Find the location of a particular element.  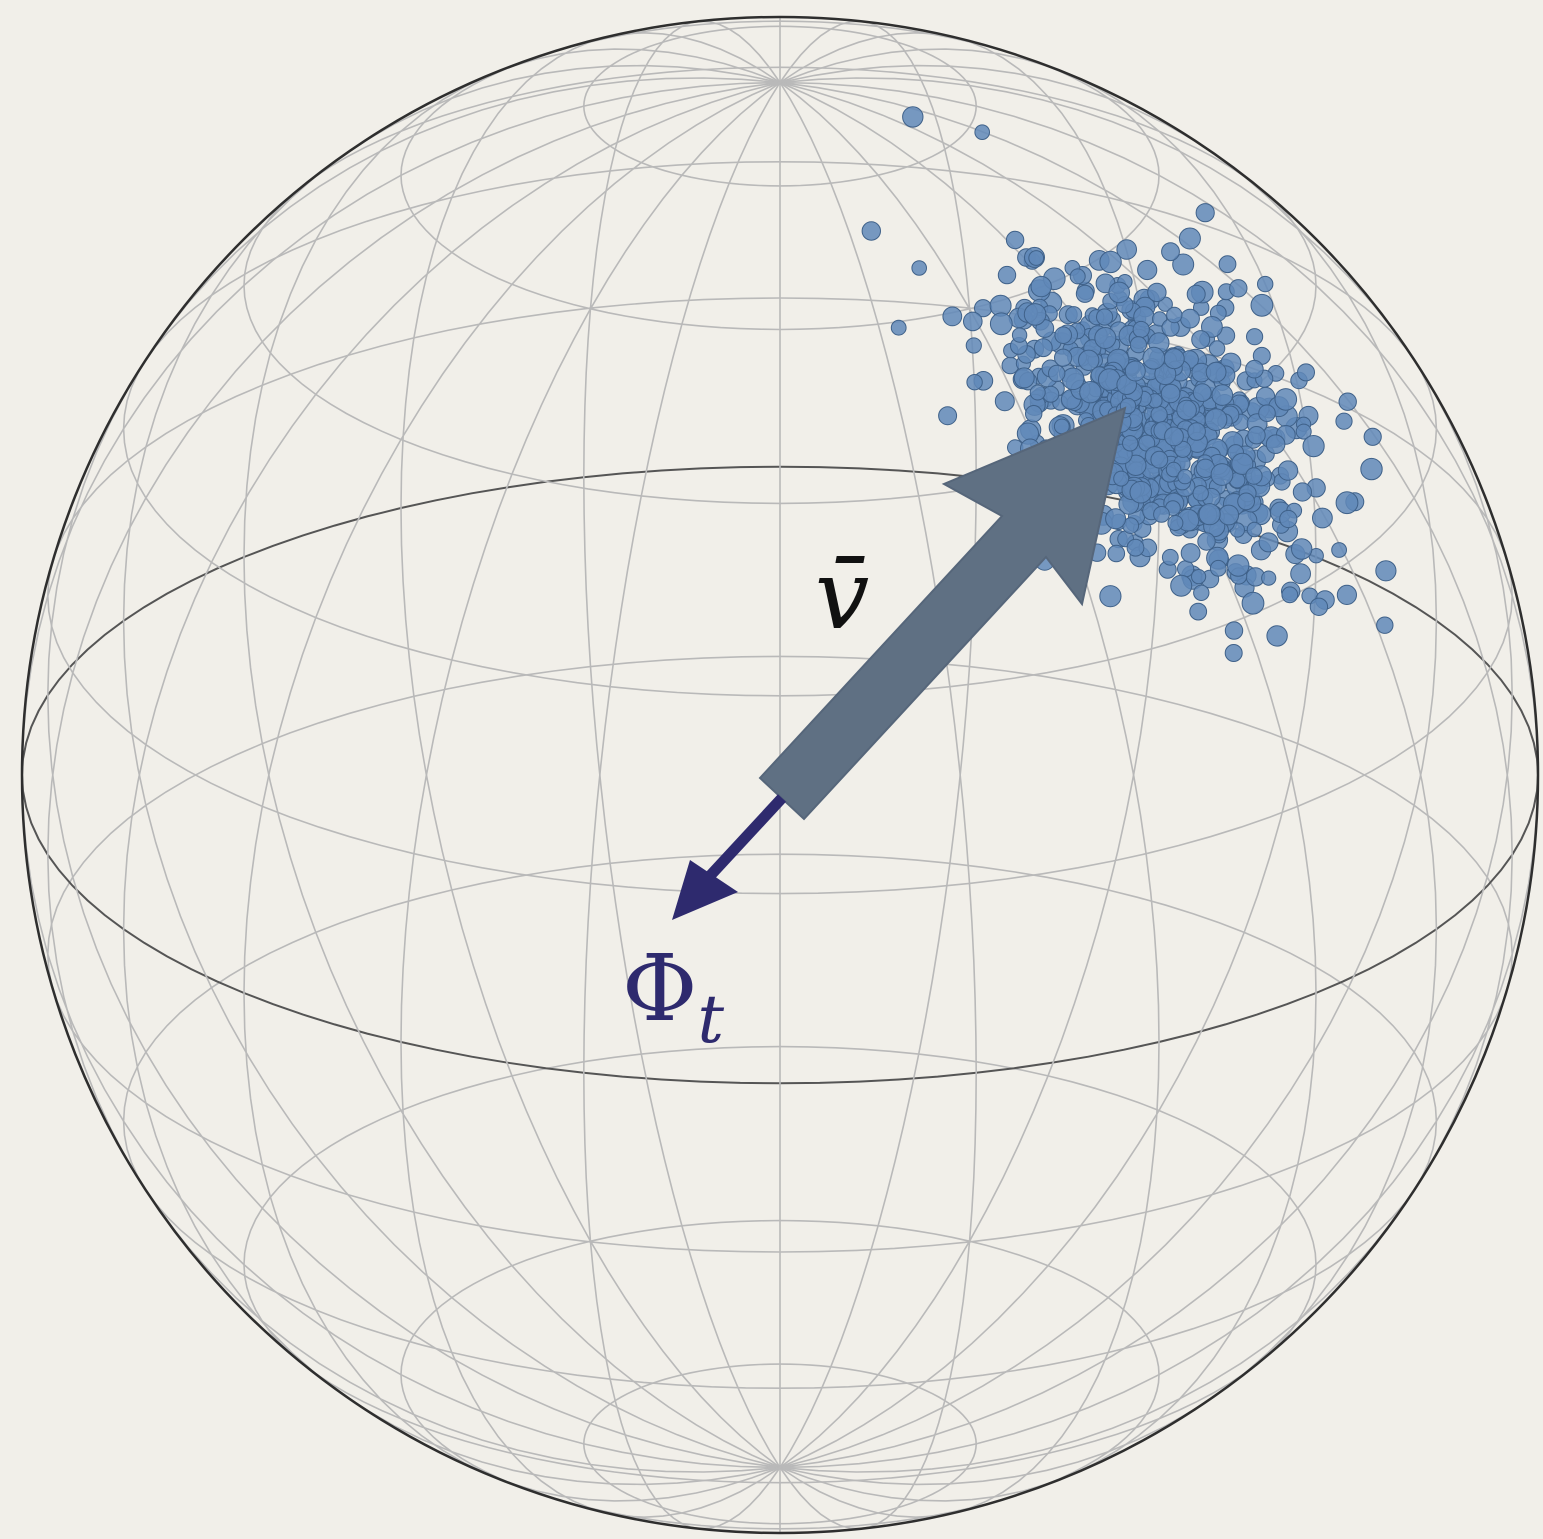

mean-arrow-shape is located at coordinates (942, 613).